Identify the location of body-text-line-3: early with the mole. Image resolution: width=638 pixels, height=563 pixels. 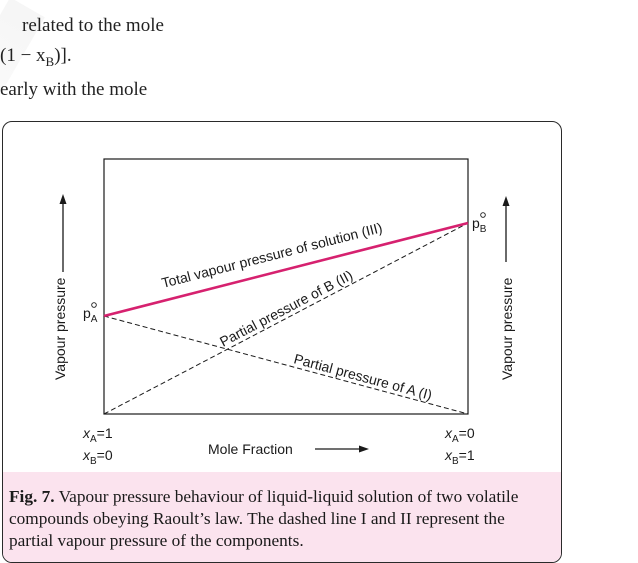
(74, 89).